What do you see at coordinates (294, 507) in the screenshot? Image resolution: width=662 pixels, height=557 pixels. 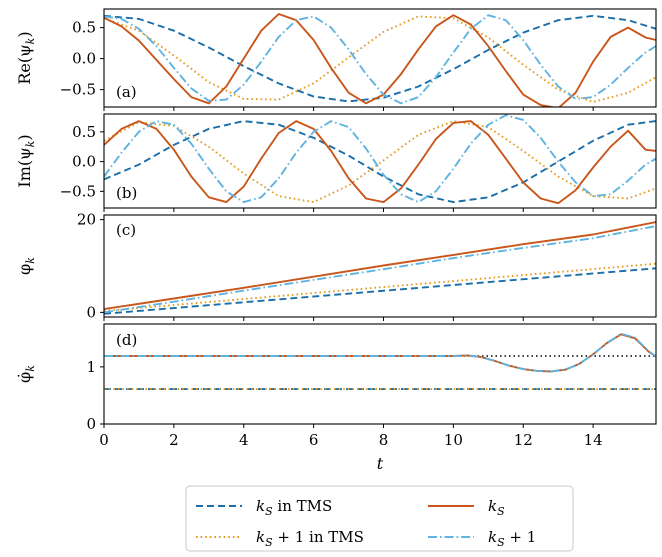 I see `legend-label-kS_tms: kS in TMS` at bounding box center [294, 507].